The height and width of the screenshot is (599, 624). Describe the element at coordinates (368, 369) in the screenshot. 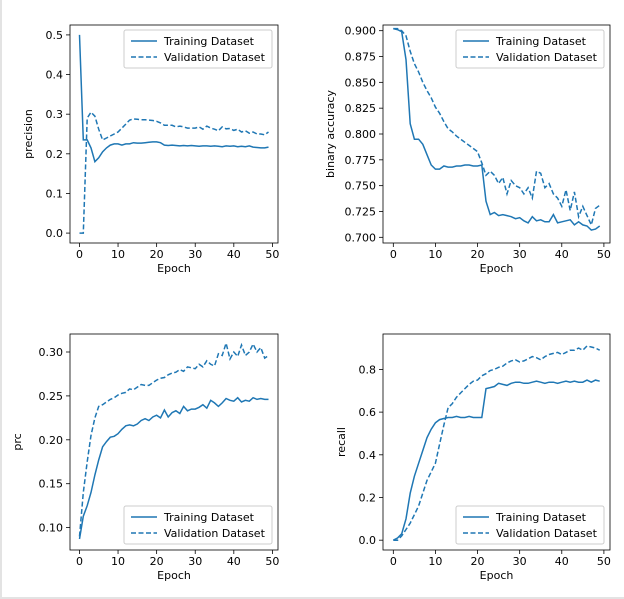

I see `y-tick-label: 0.8` at that location.